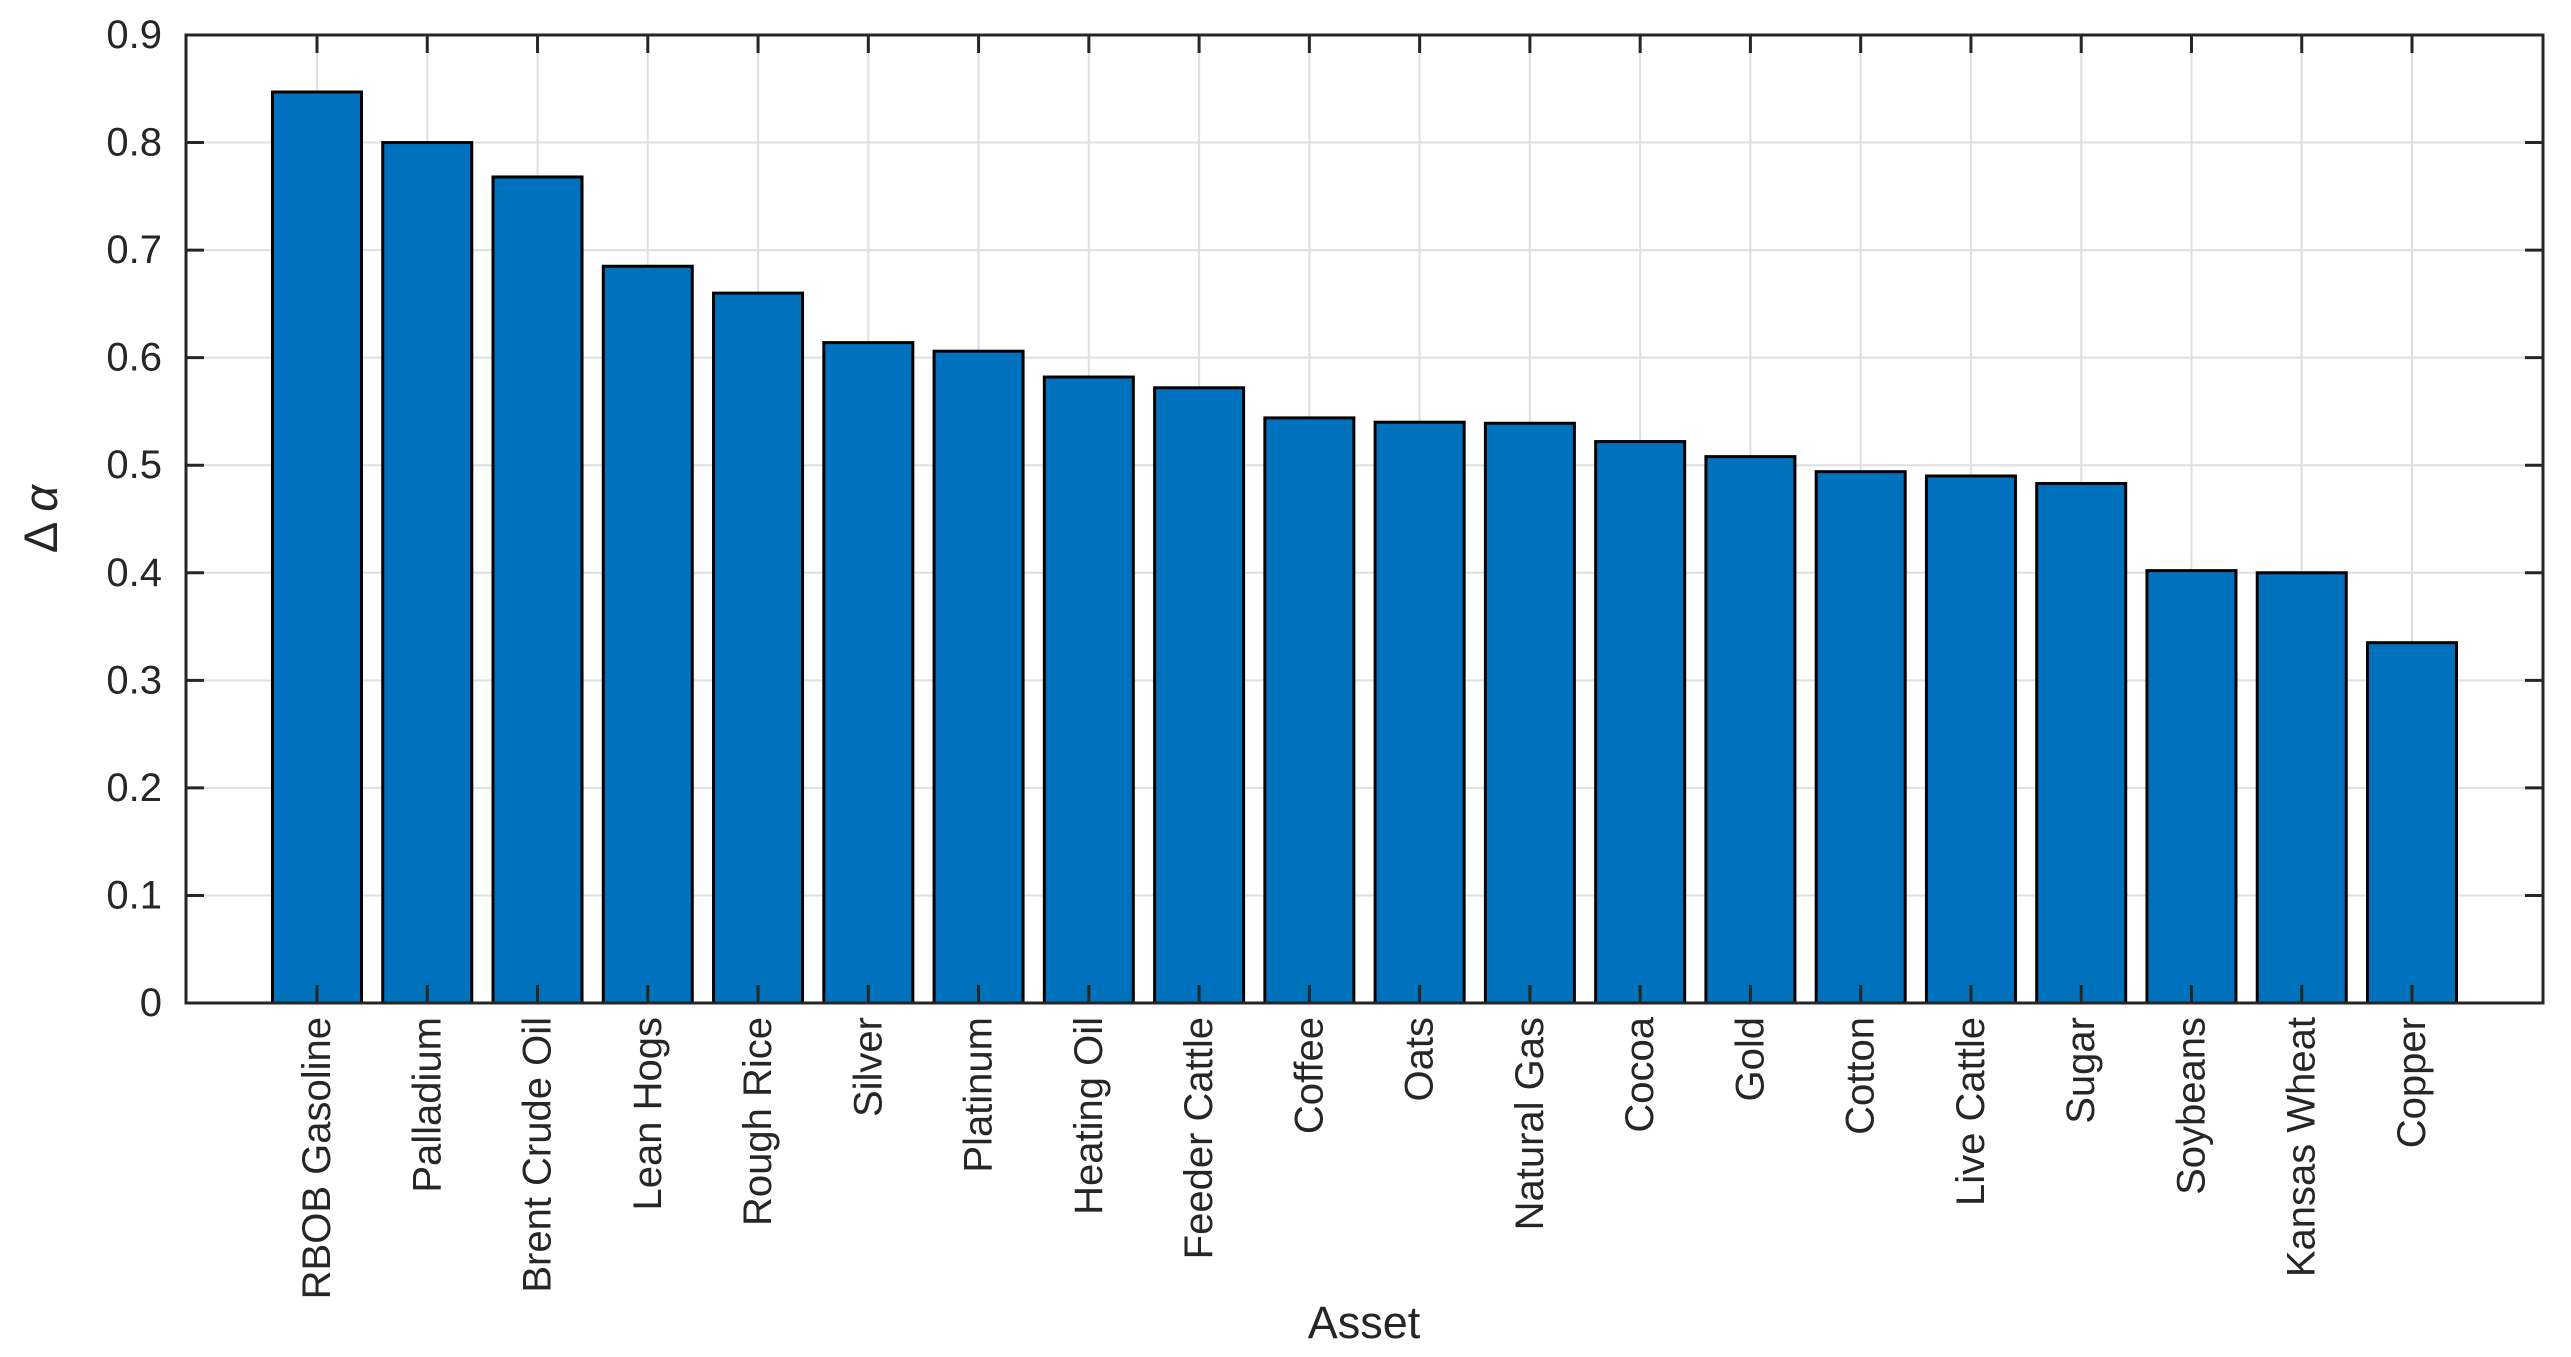 This screenshot has height=1357, width=2571. I want to click on x-tick-label: Soybeans, so click(2191, 1106).